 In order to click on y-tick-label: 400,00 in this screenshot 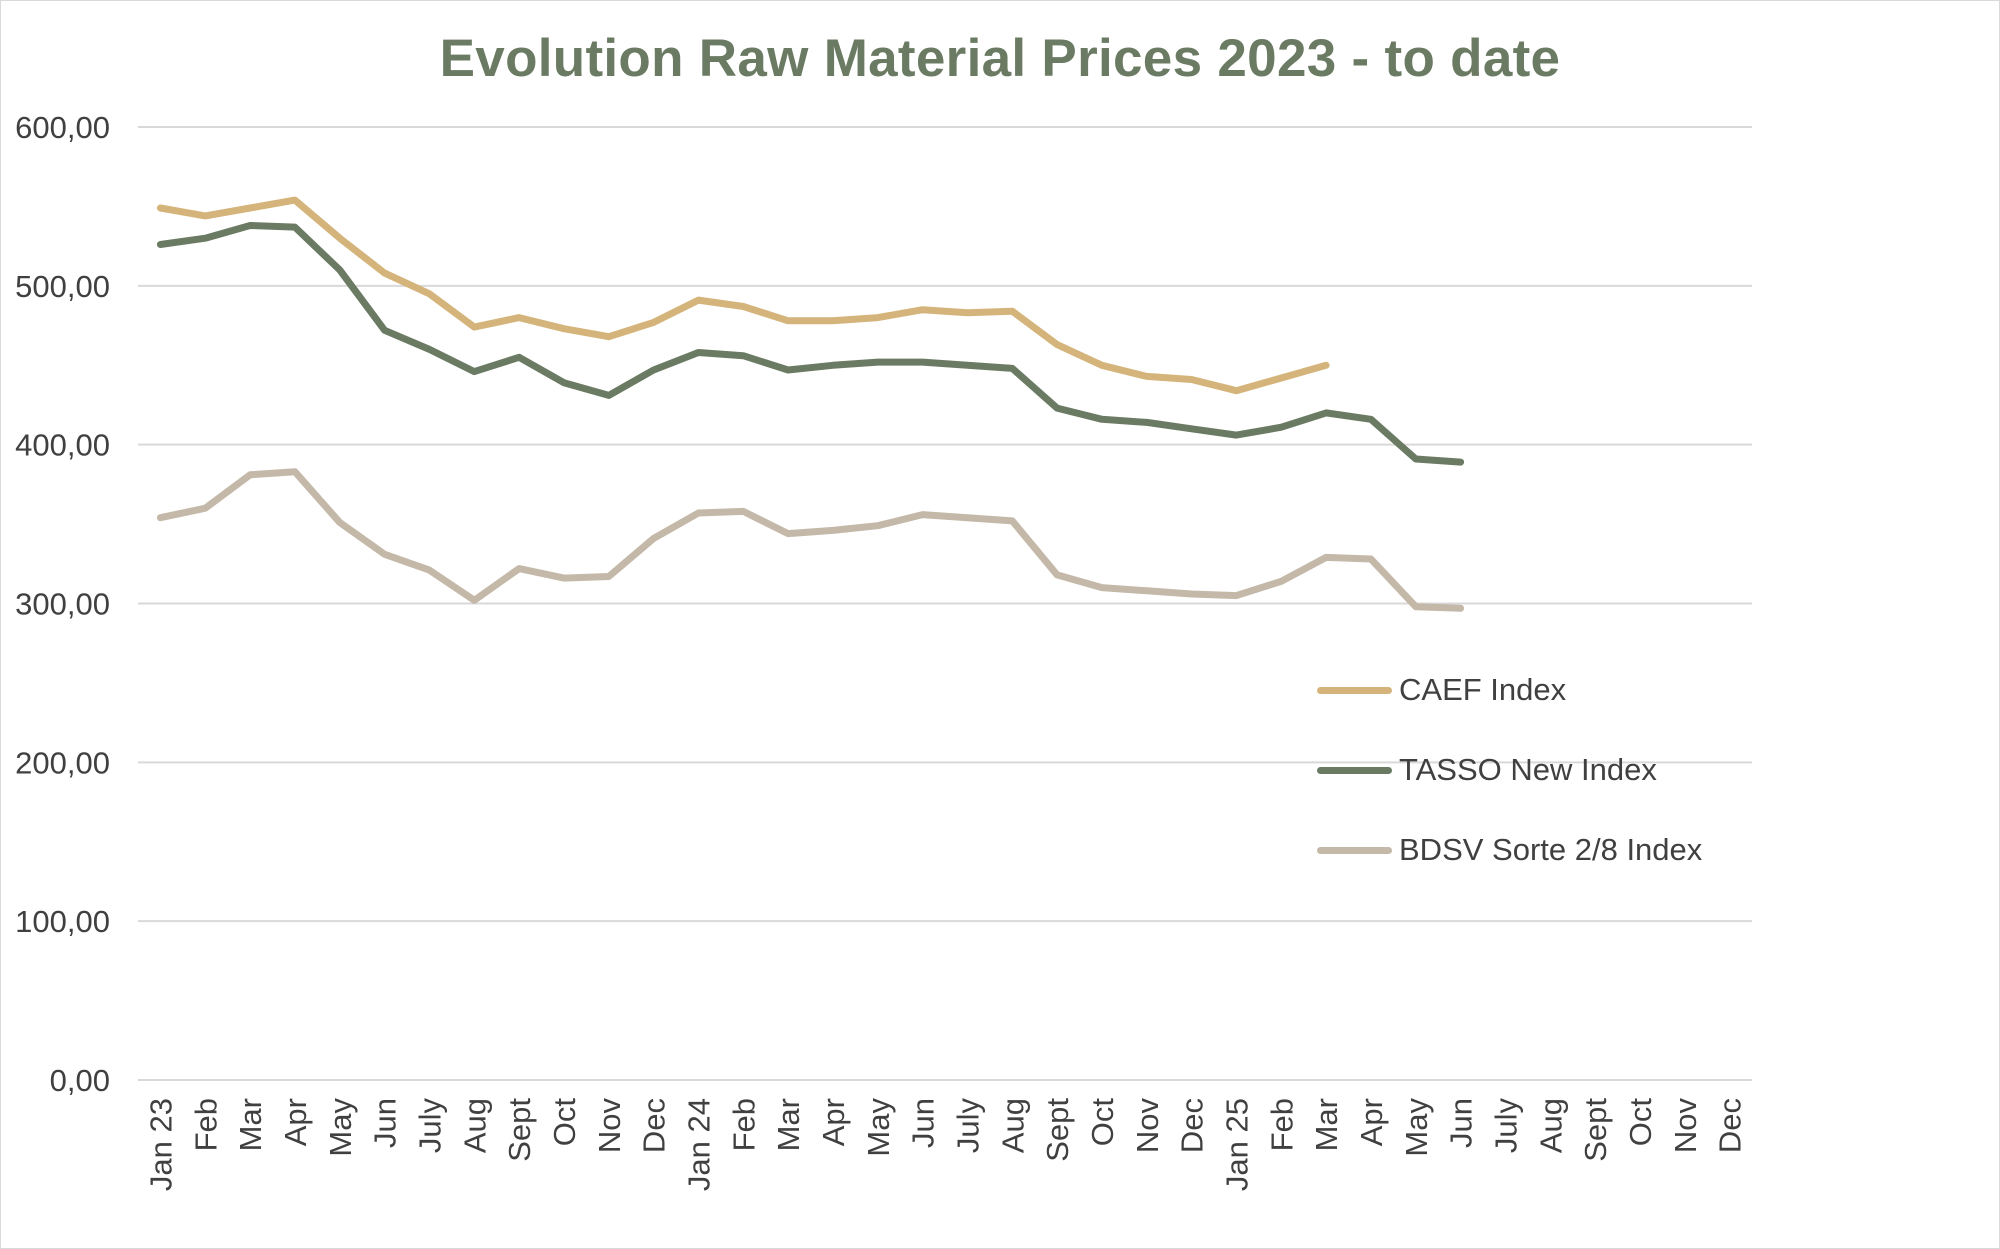, I will do `click(62, 445)`.